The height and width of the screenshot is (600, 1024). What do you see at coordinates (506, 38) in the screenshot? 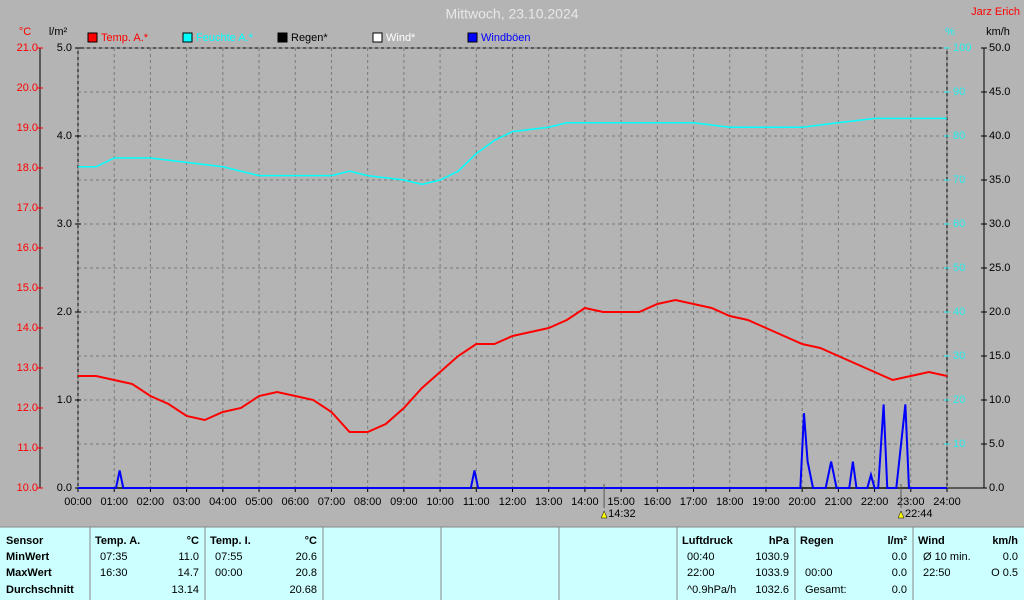
I see `legend-label: Windböen` at bounding box center [506, 38].